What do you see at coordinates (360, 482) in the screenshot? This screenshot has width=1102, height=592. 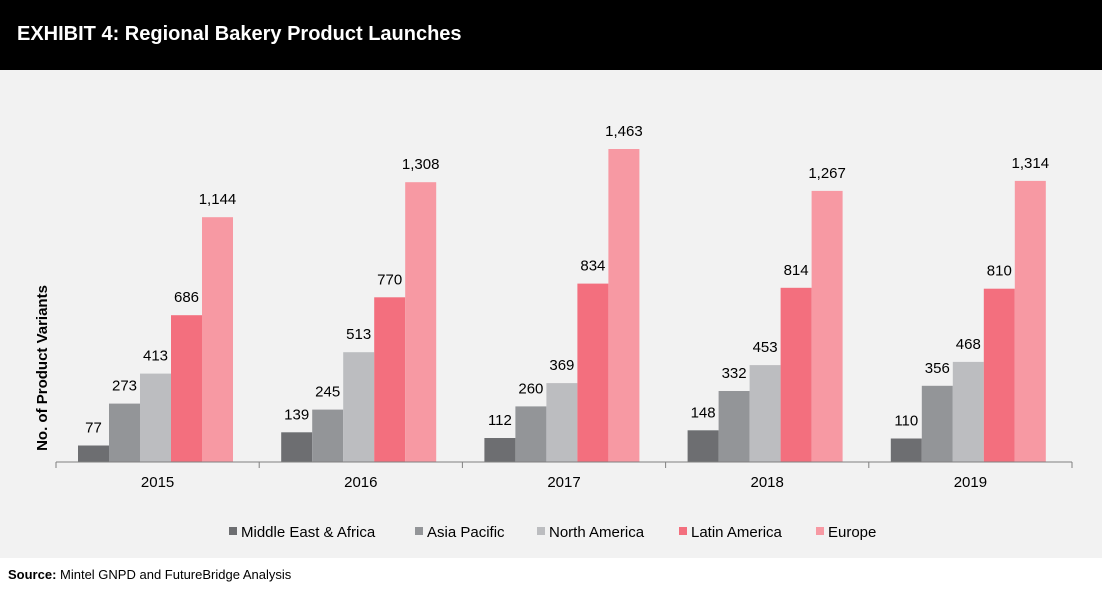 I see `x-tick-label: 2016` at bounding box center [360, 482].